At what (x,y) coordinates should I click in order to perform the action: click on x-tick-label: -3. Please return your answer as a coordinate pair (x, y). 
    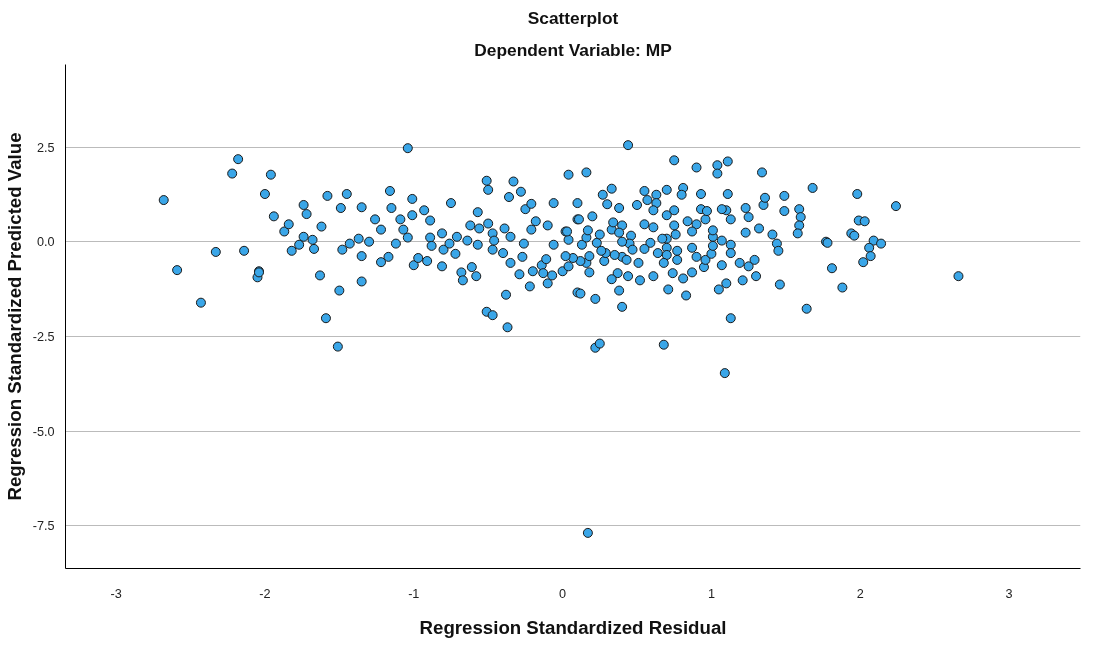
    Looking at the image, I should click on (116, 593).